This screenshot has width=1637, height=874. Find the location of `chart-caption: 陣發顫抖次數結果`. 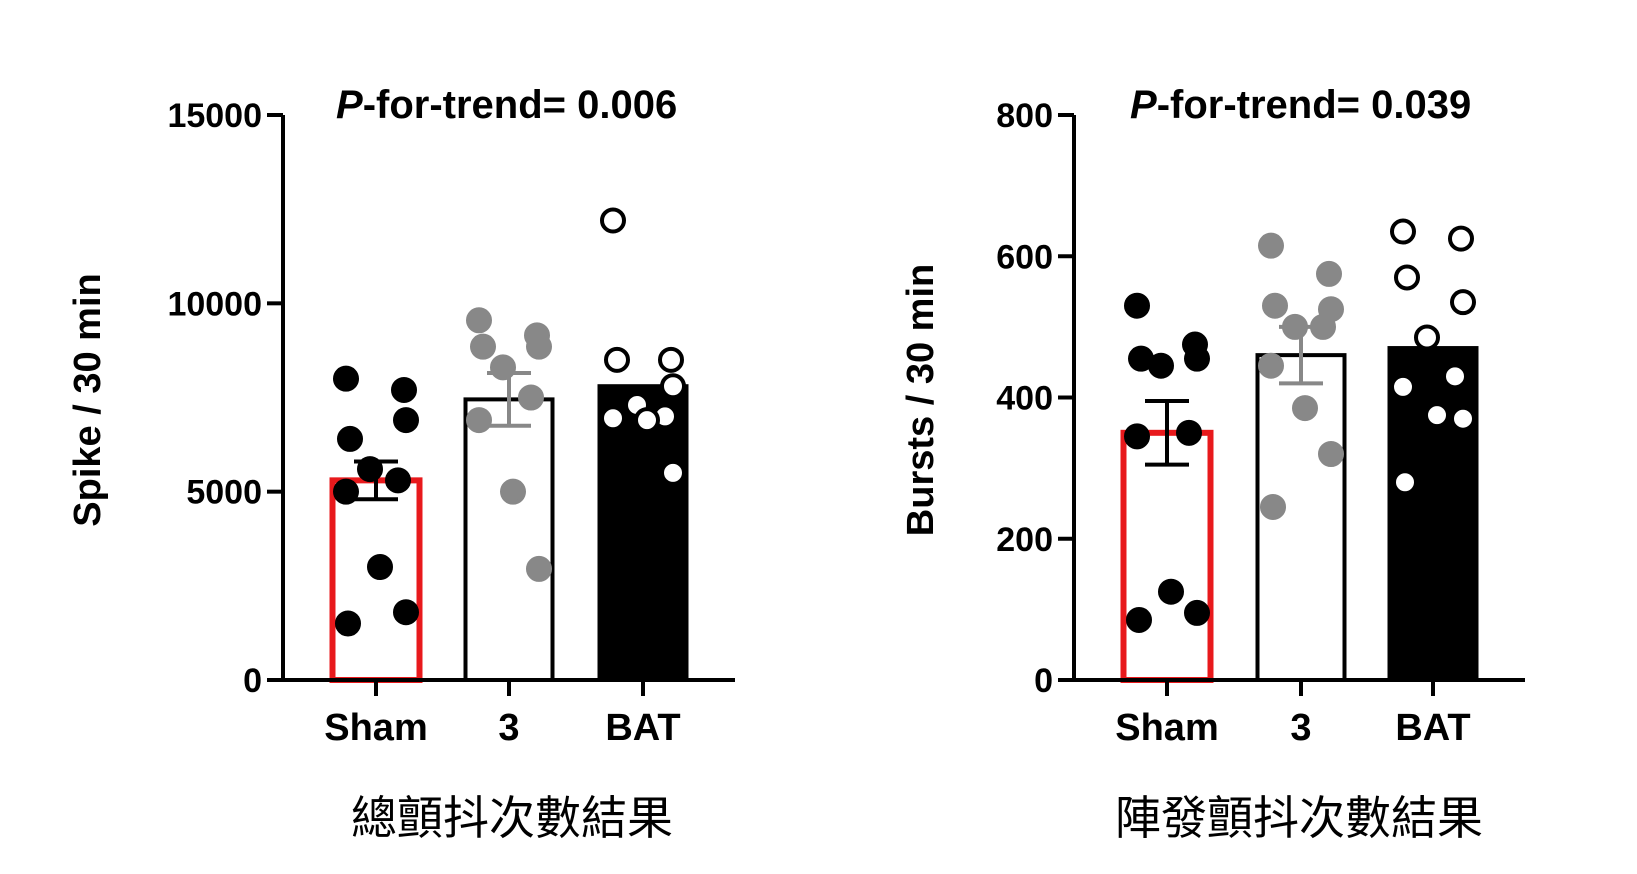

chart-caption: 陣發顫抖次數結果 is located at coordinates (1299, 818).